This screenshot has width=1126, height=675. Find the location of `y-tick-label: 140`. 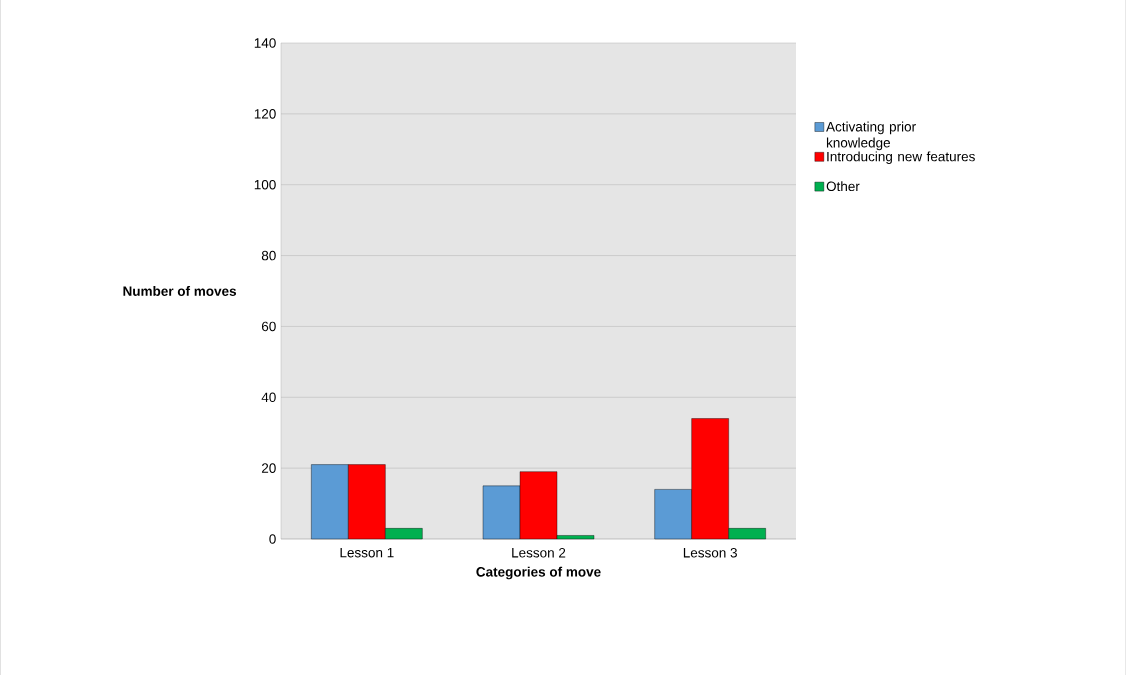

y-tick-label: 140 is located at coordinates (265, 43).